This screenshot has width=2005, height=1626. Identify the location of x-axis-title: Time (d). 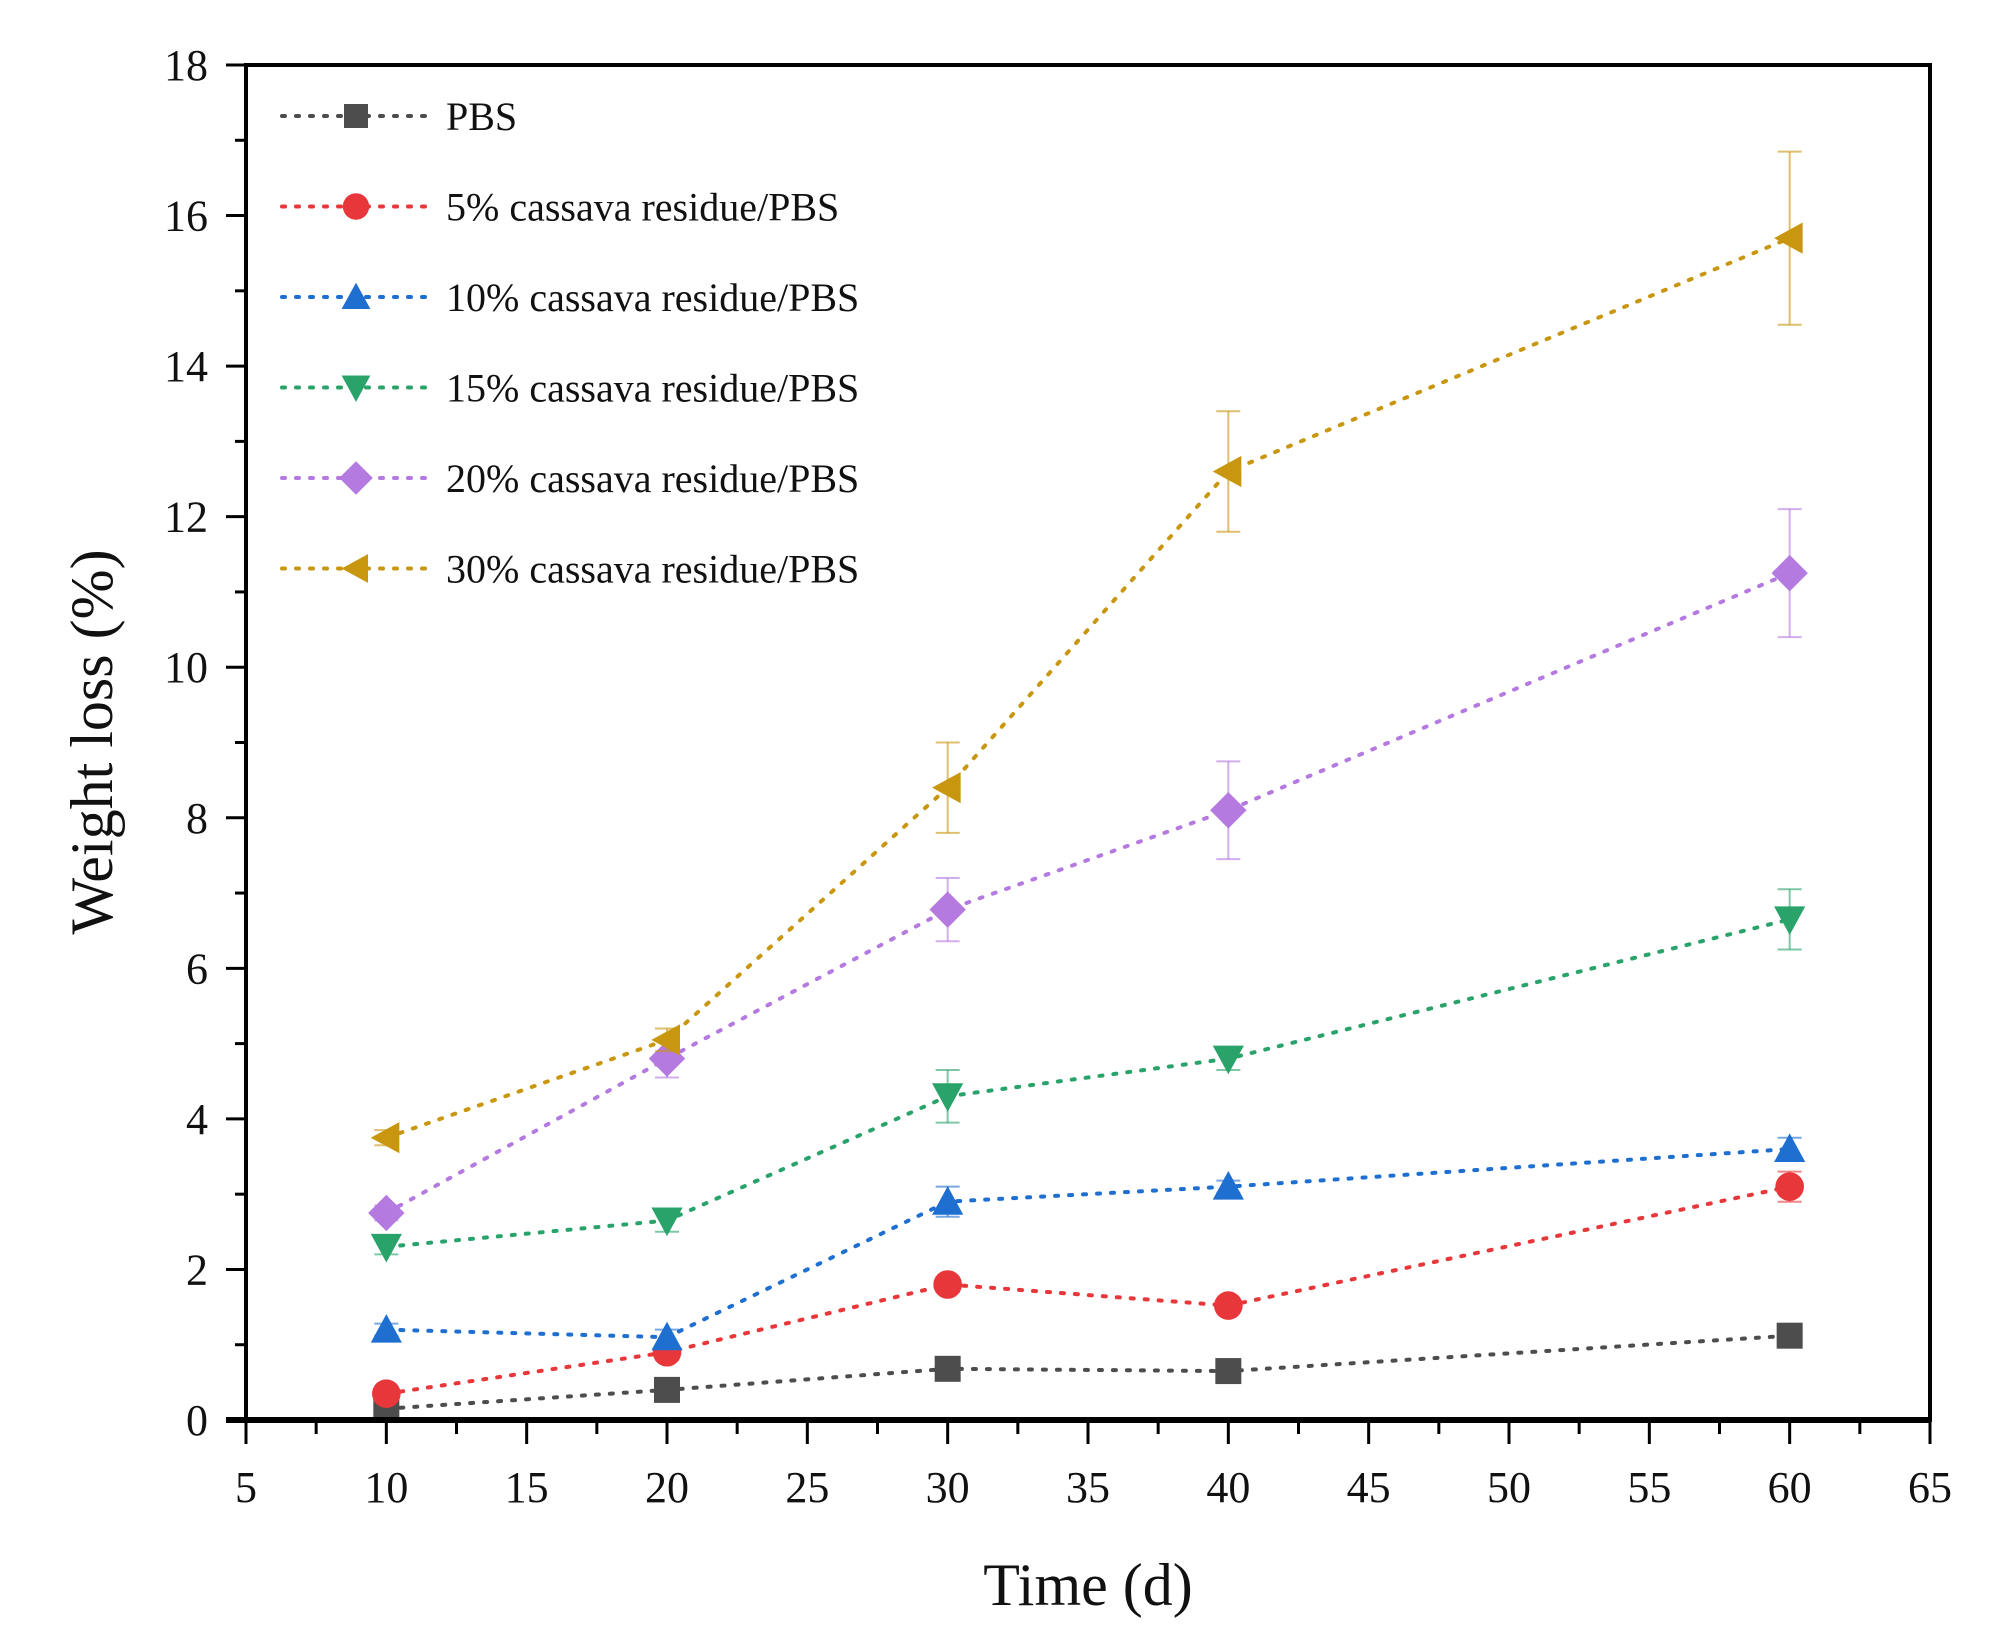
(1087, 1585).